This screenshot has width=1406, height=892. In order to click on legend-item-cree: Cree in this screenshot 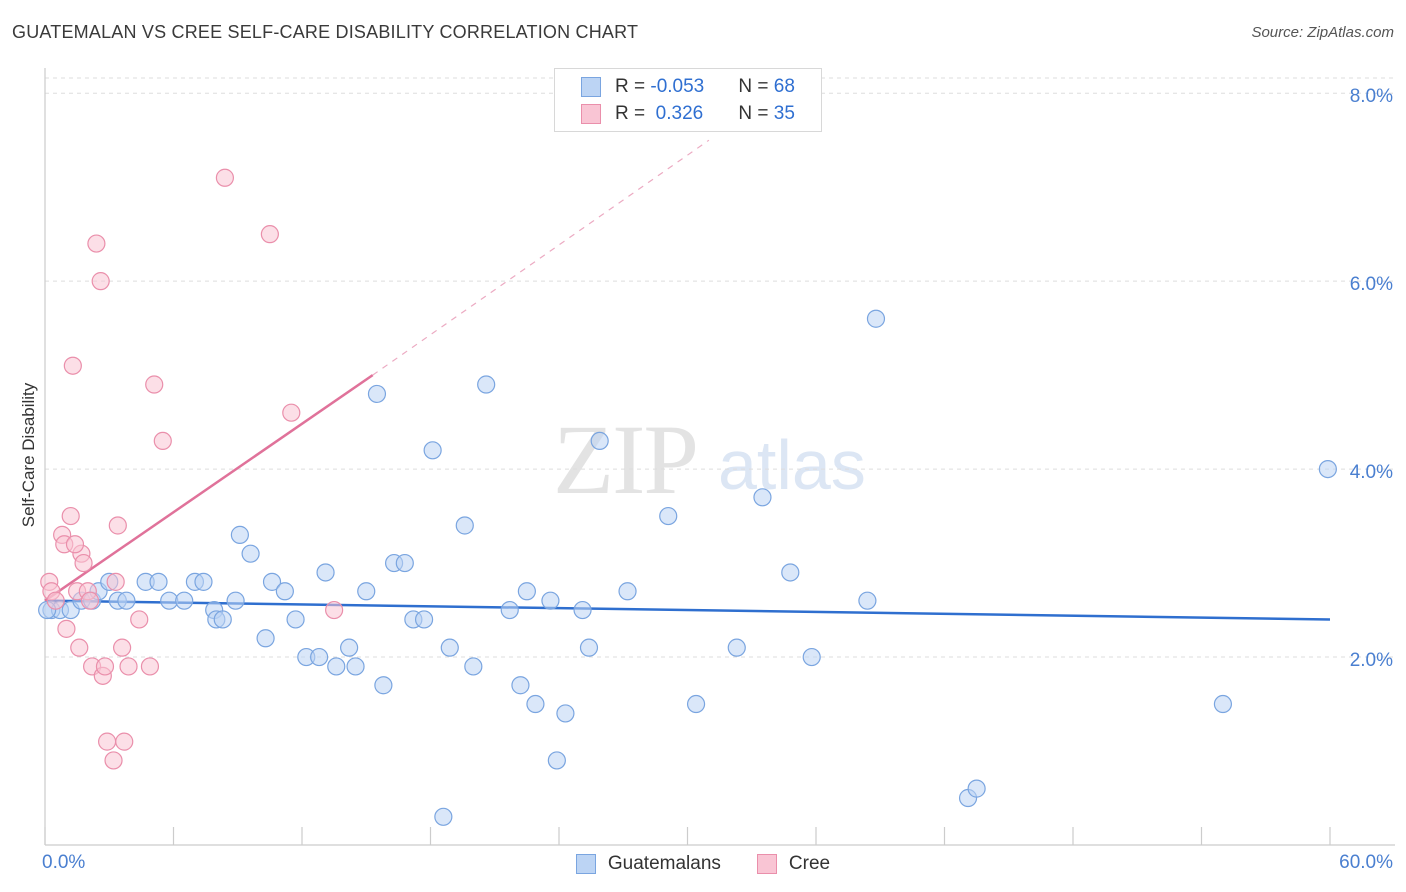, I will do `click(793, 864)`.